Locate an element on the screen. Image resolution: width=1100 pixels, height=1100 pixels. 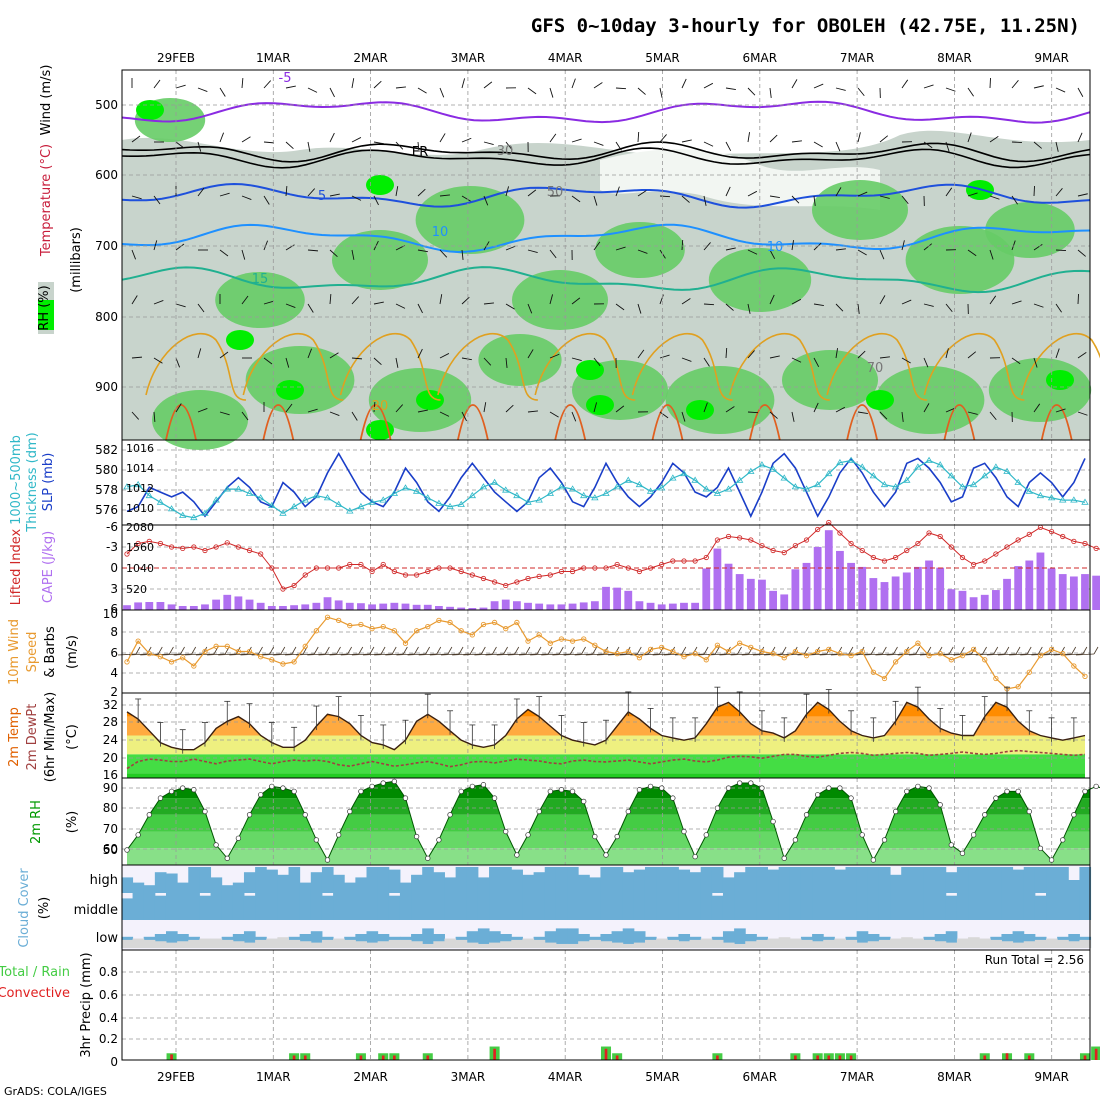
pressure-tick-label: 600 is located at coordinates (106, 175).